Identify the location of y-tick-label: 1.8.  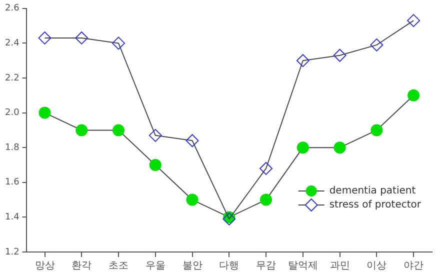
(12, 147).